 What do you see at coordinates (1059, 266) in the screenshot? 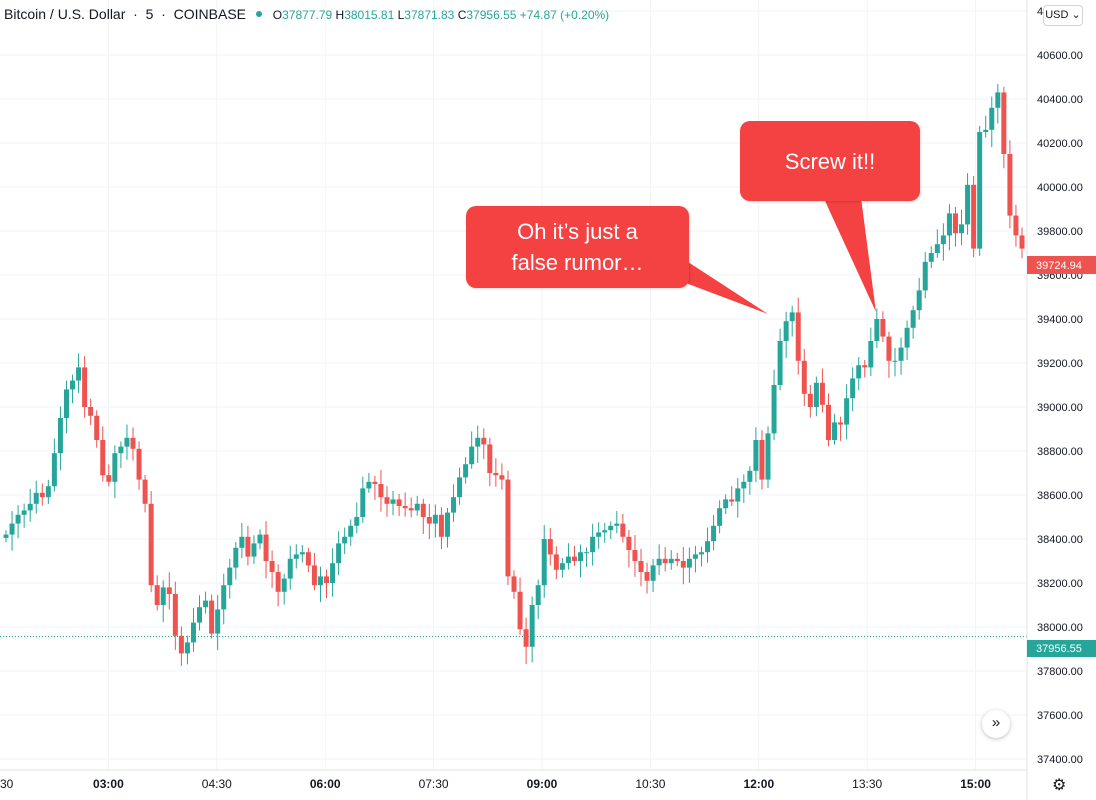
I see `current-price-label: 39724.94` at bounding box center [1059, 266].